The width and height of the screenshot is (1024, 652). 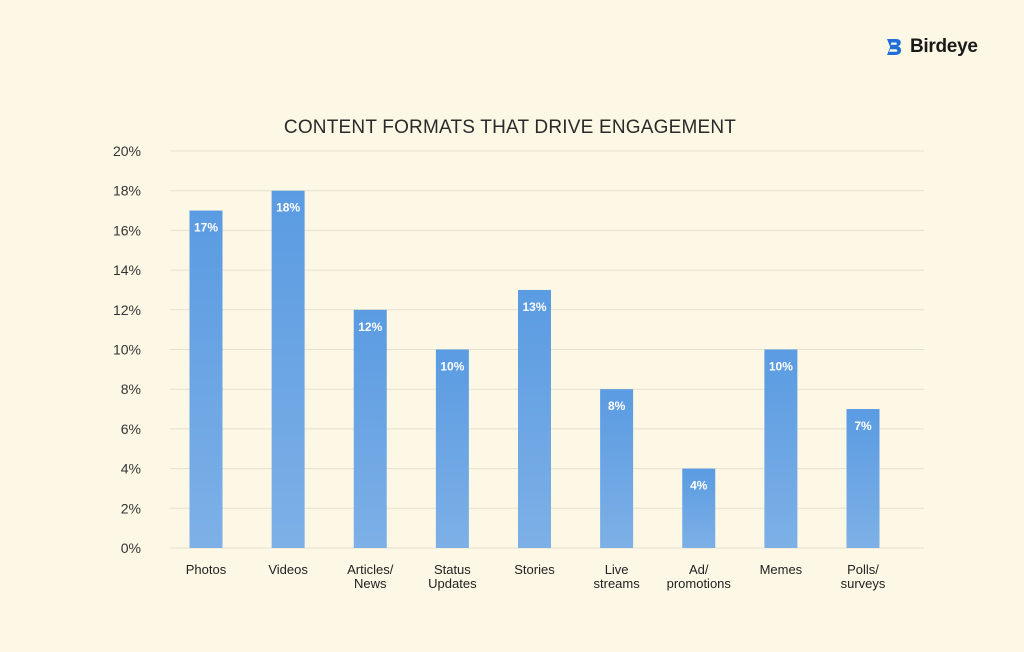 I want to click on y-tick-label: 20%, so click(x=127, y=151).